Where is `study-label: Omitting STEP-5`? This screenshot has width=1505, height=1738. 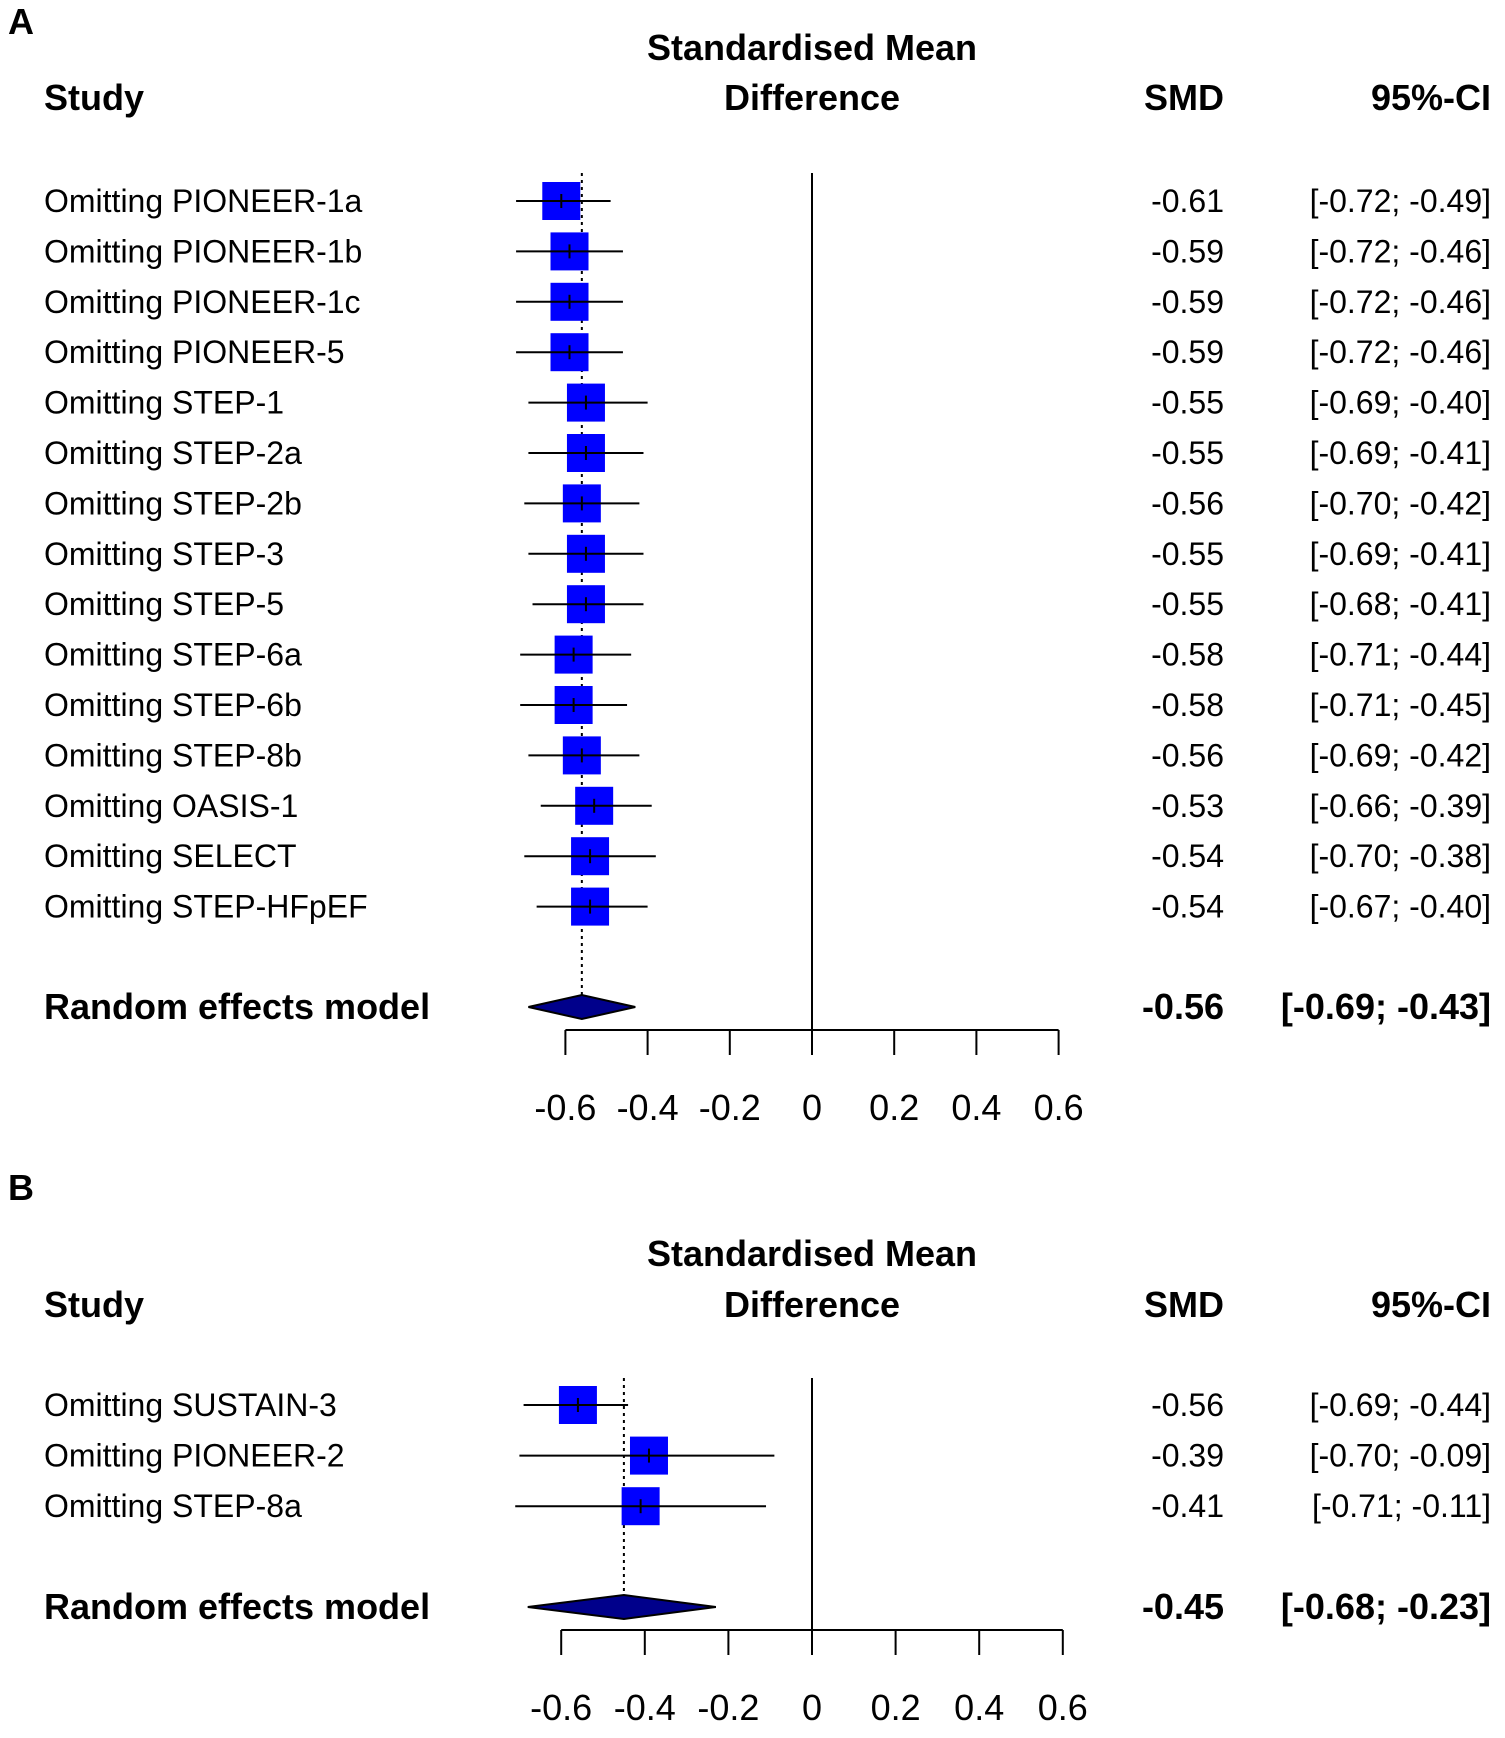 study-label: Omitting STEP-5 is located at coordinates (164, 604).